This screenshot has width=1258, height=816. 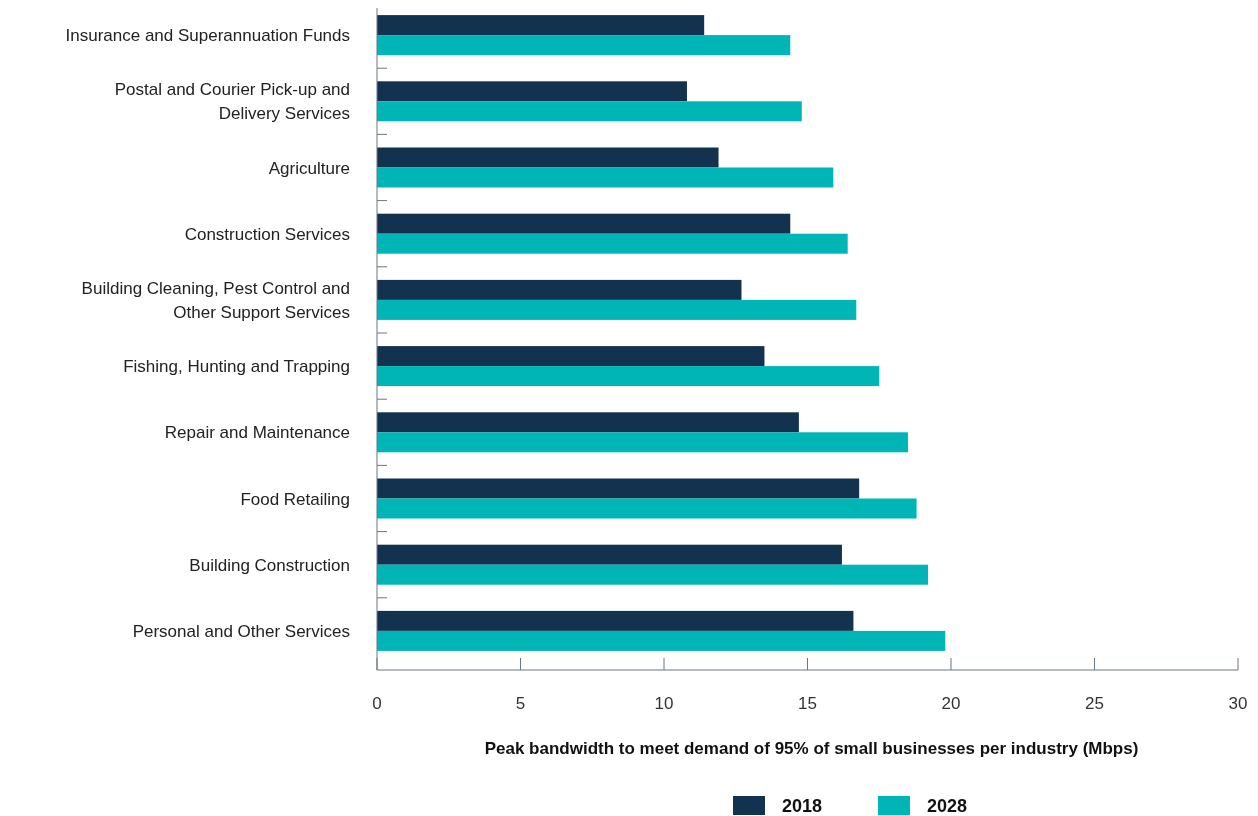 What do you see at coordinates (377, 703) in the screenshot?
I see `x-tick-label: 0` at bounding box center [377, 703].